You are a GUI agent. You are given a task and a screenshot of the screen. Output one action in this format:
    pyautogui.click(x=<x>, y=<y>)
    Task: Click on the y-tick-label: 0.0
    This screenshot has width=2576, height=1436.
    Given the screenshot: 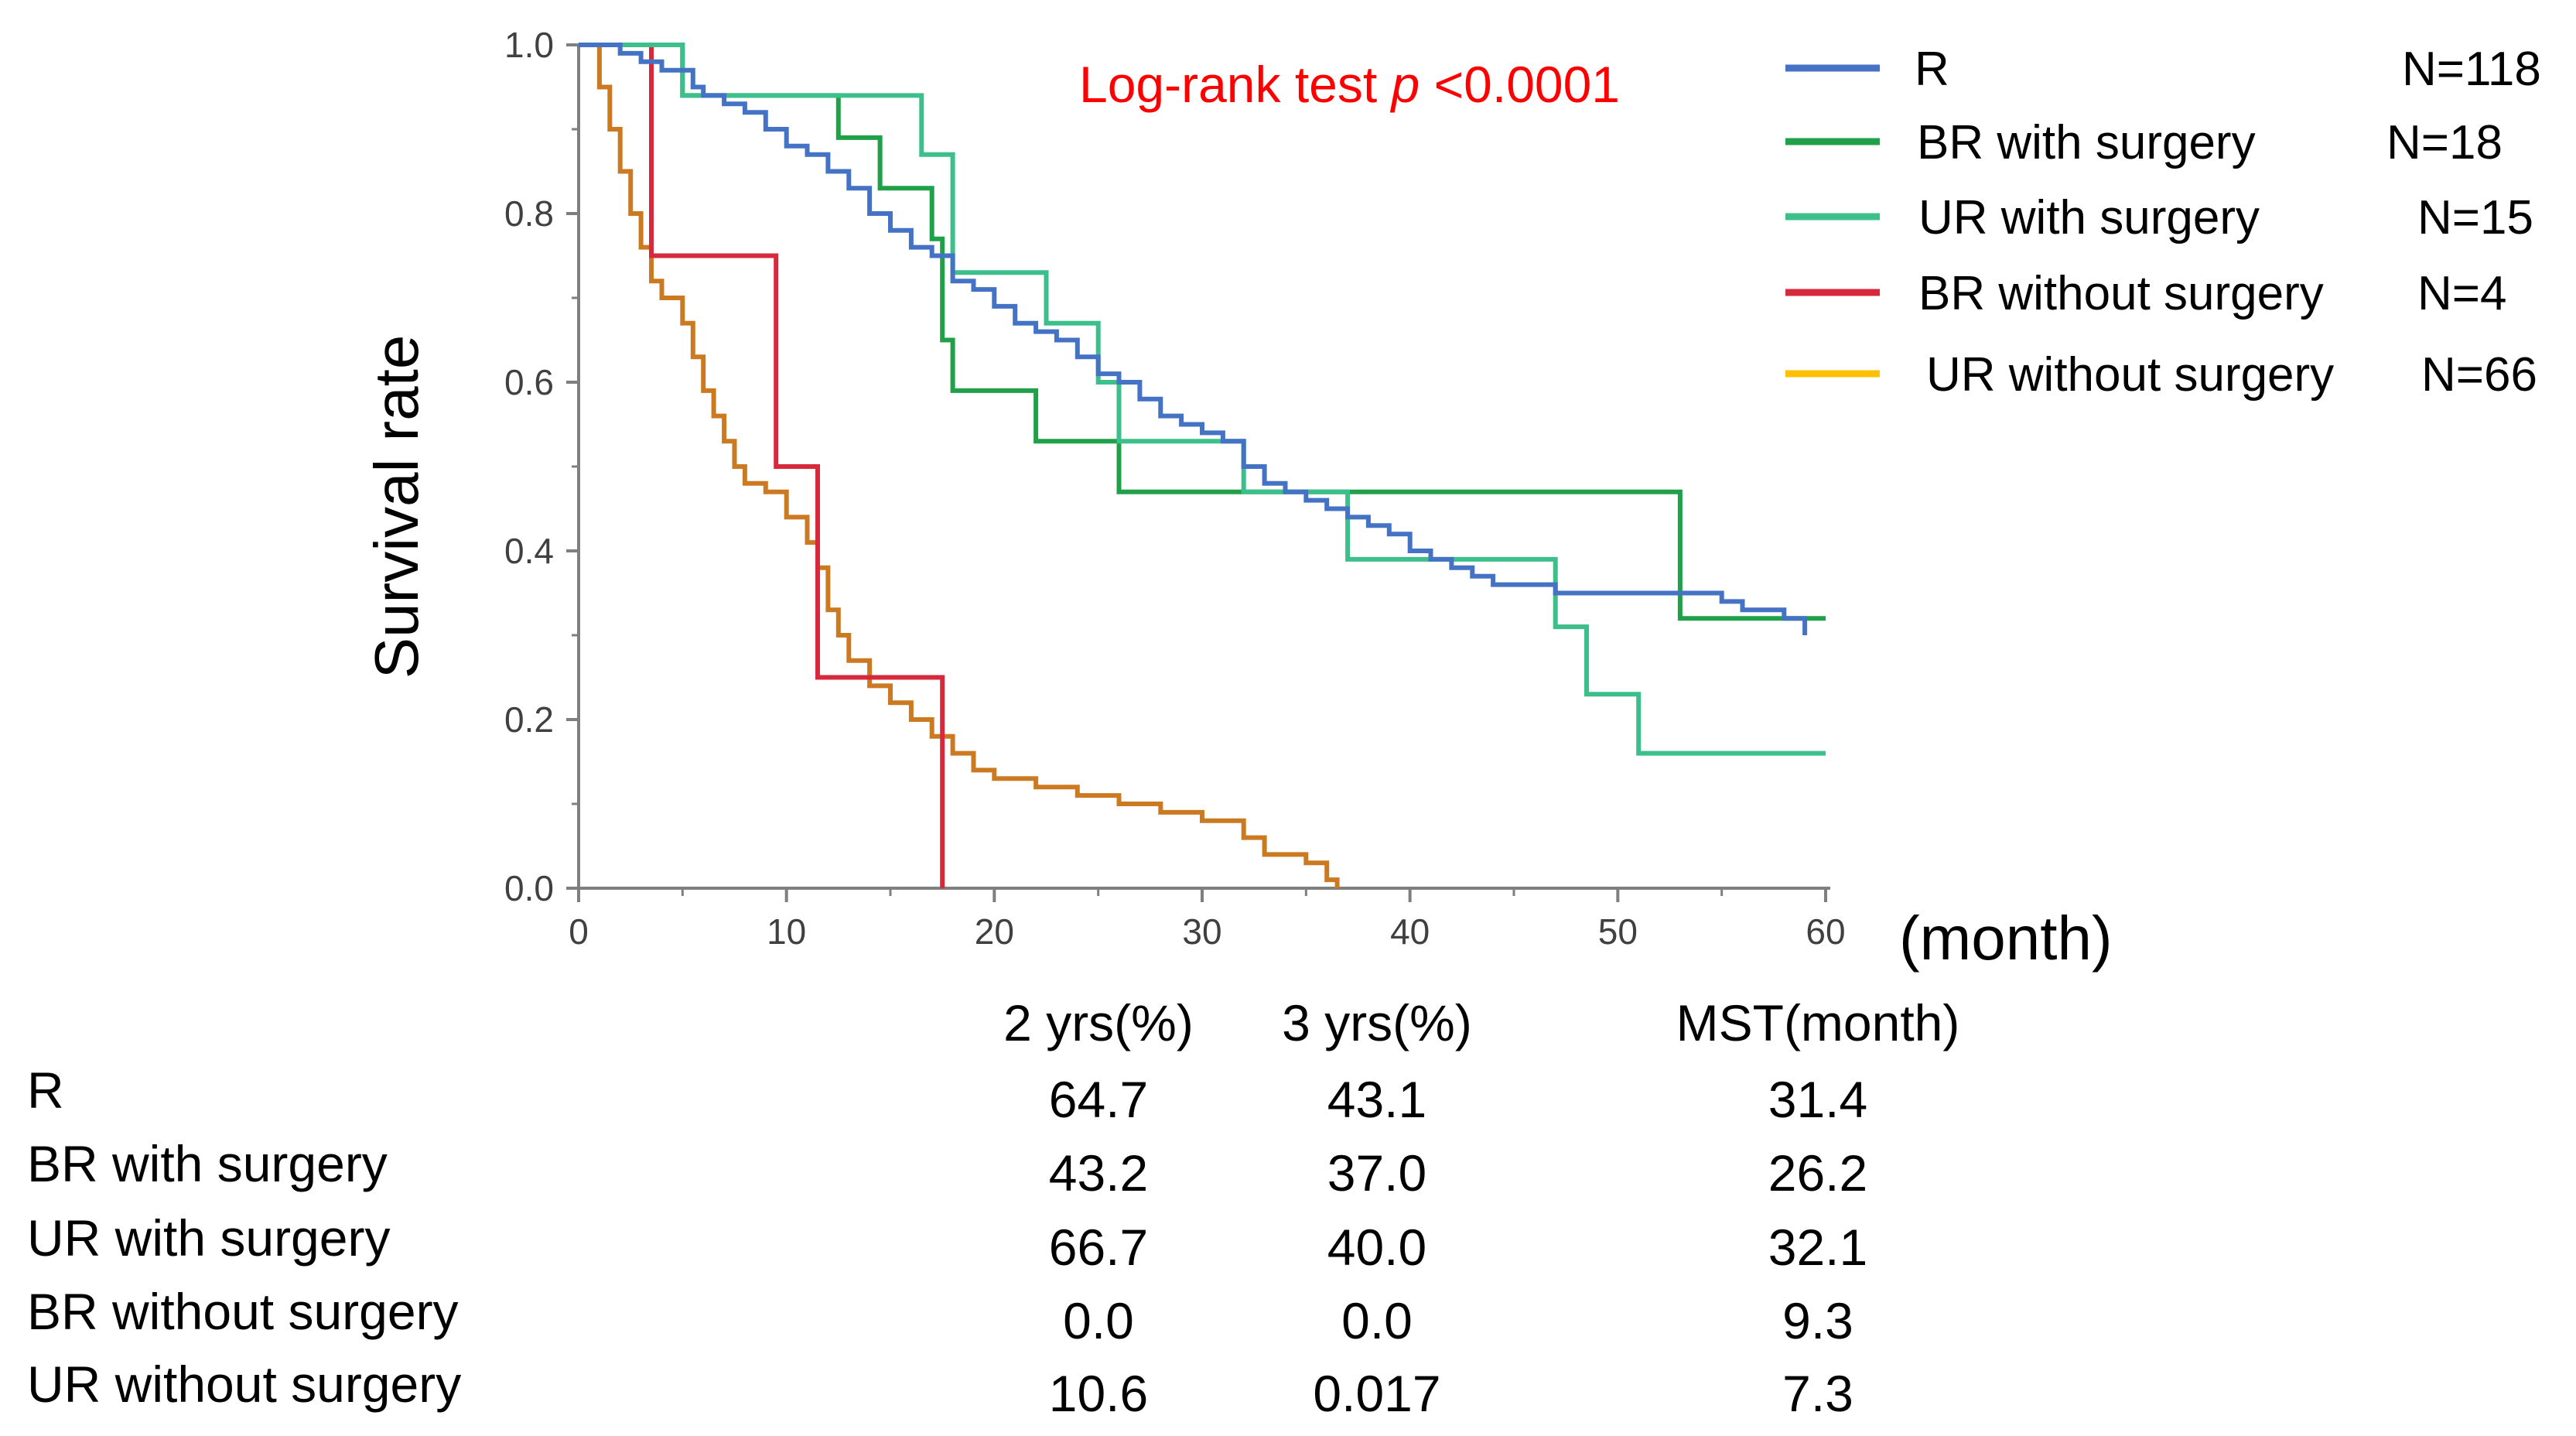 What is the action you would take?
    pyautogui.click(x=529, y=888)
    